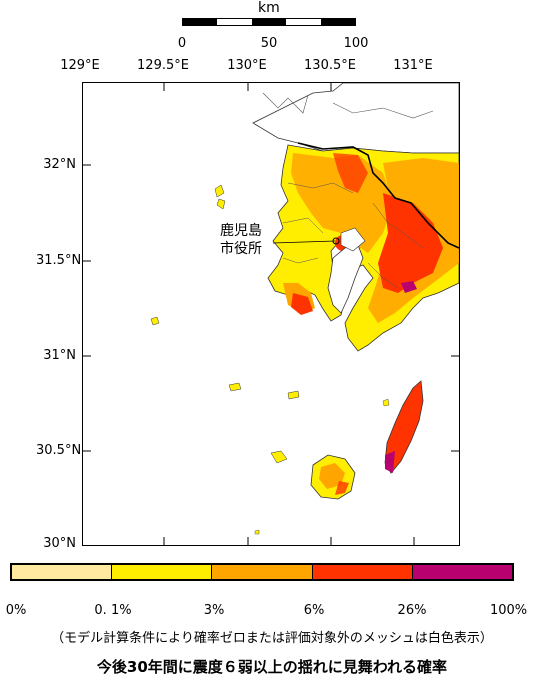 The image size is (544, 685). What do you see at coordinates (214, 610) in the screenshot?
I see `legend-label: 3%` at bounding box center [214, 610].